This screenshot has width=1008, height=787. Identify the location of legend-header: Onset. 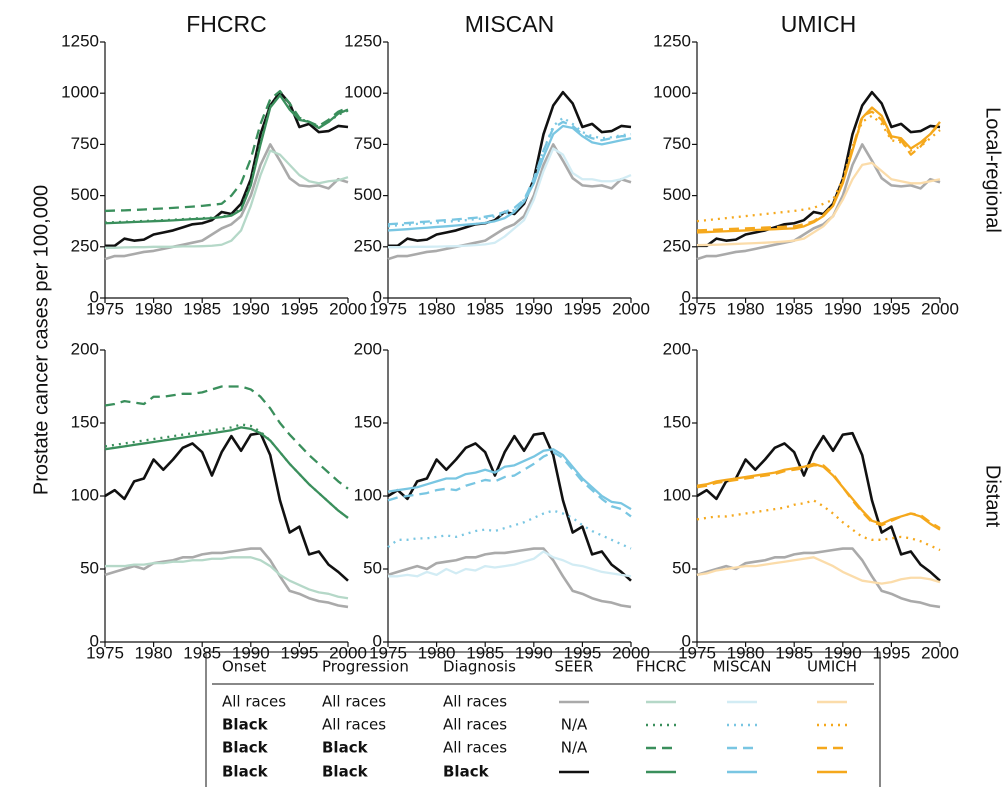
(244, 667).